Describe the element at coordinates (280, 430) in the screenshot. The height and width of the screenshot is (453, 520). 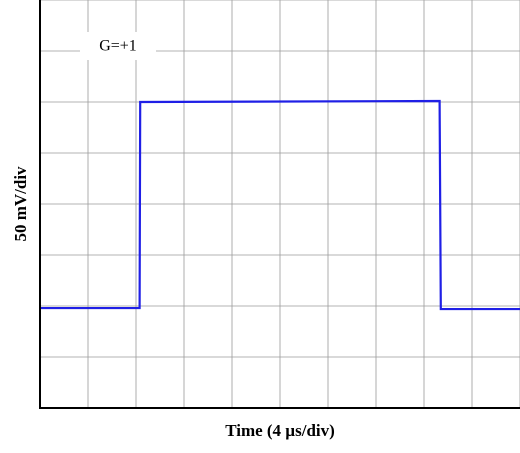
I see `x-axis-label: Time (4 µs/div)` at that location.